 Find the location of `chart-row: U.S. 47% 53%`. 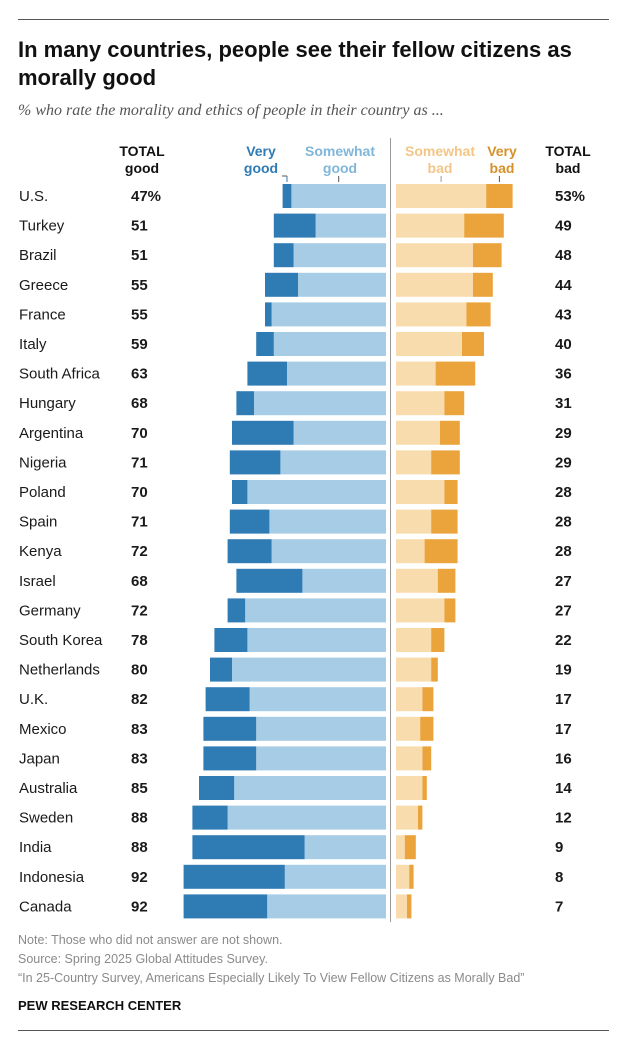

chart-row: U.S. 47% 53% is located at coordinates (302, 196).